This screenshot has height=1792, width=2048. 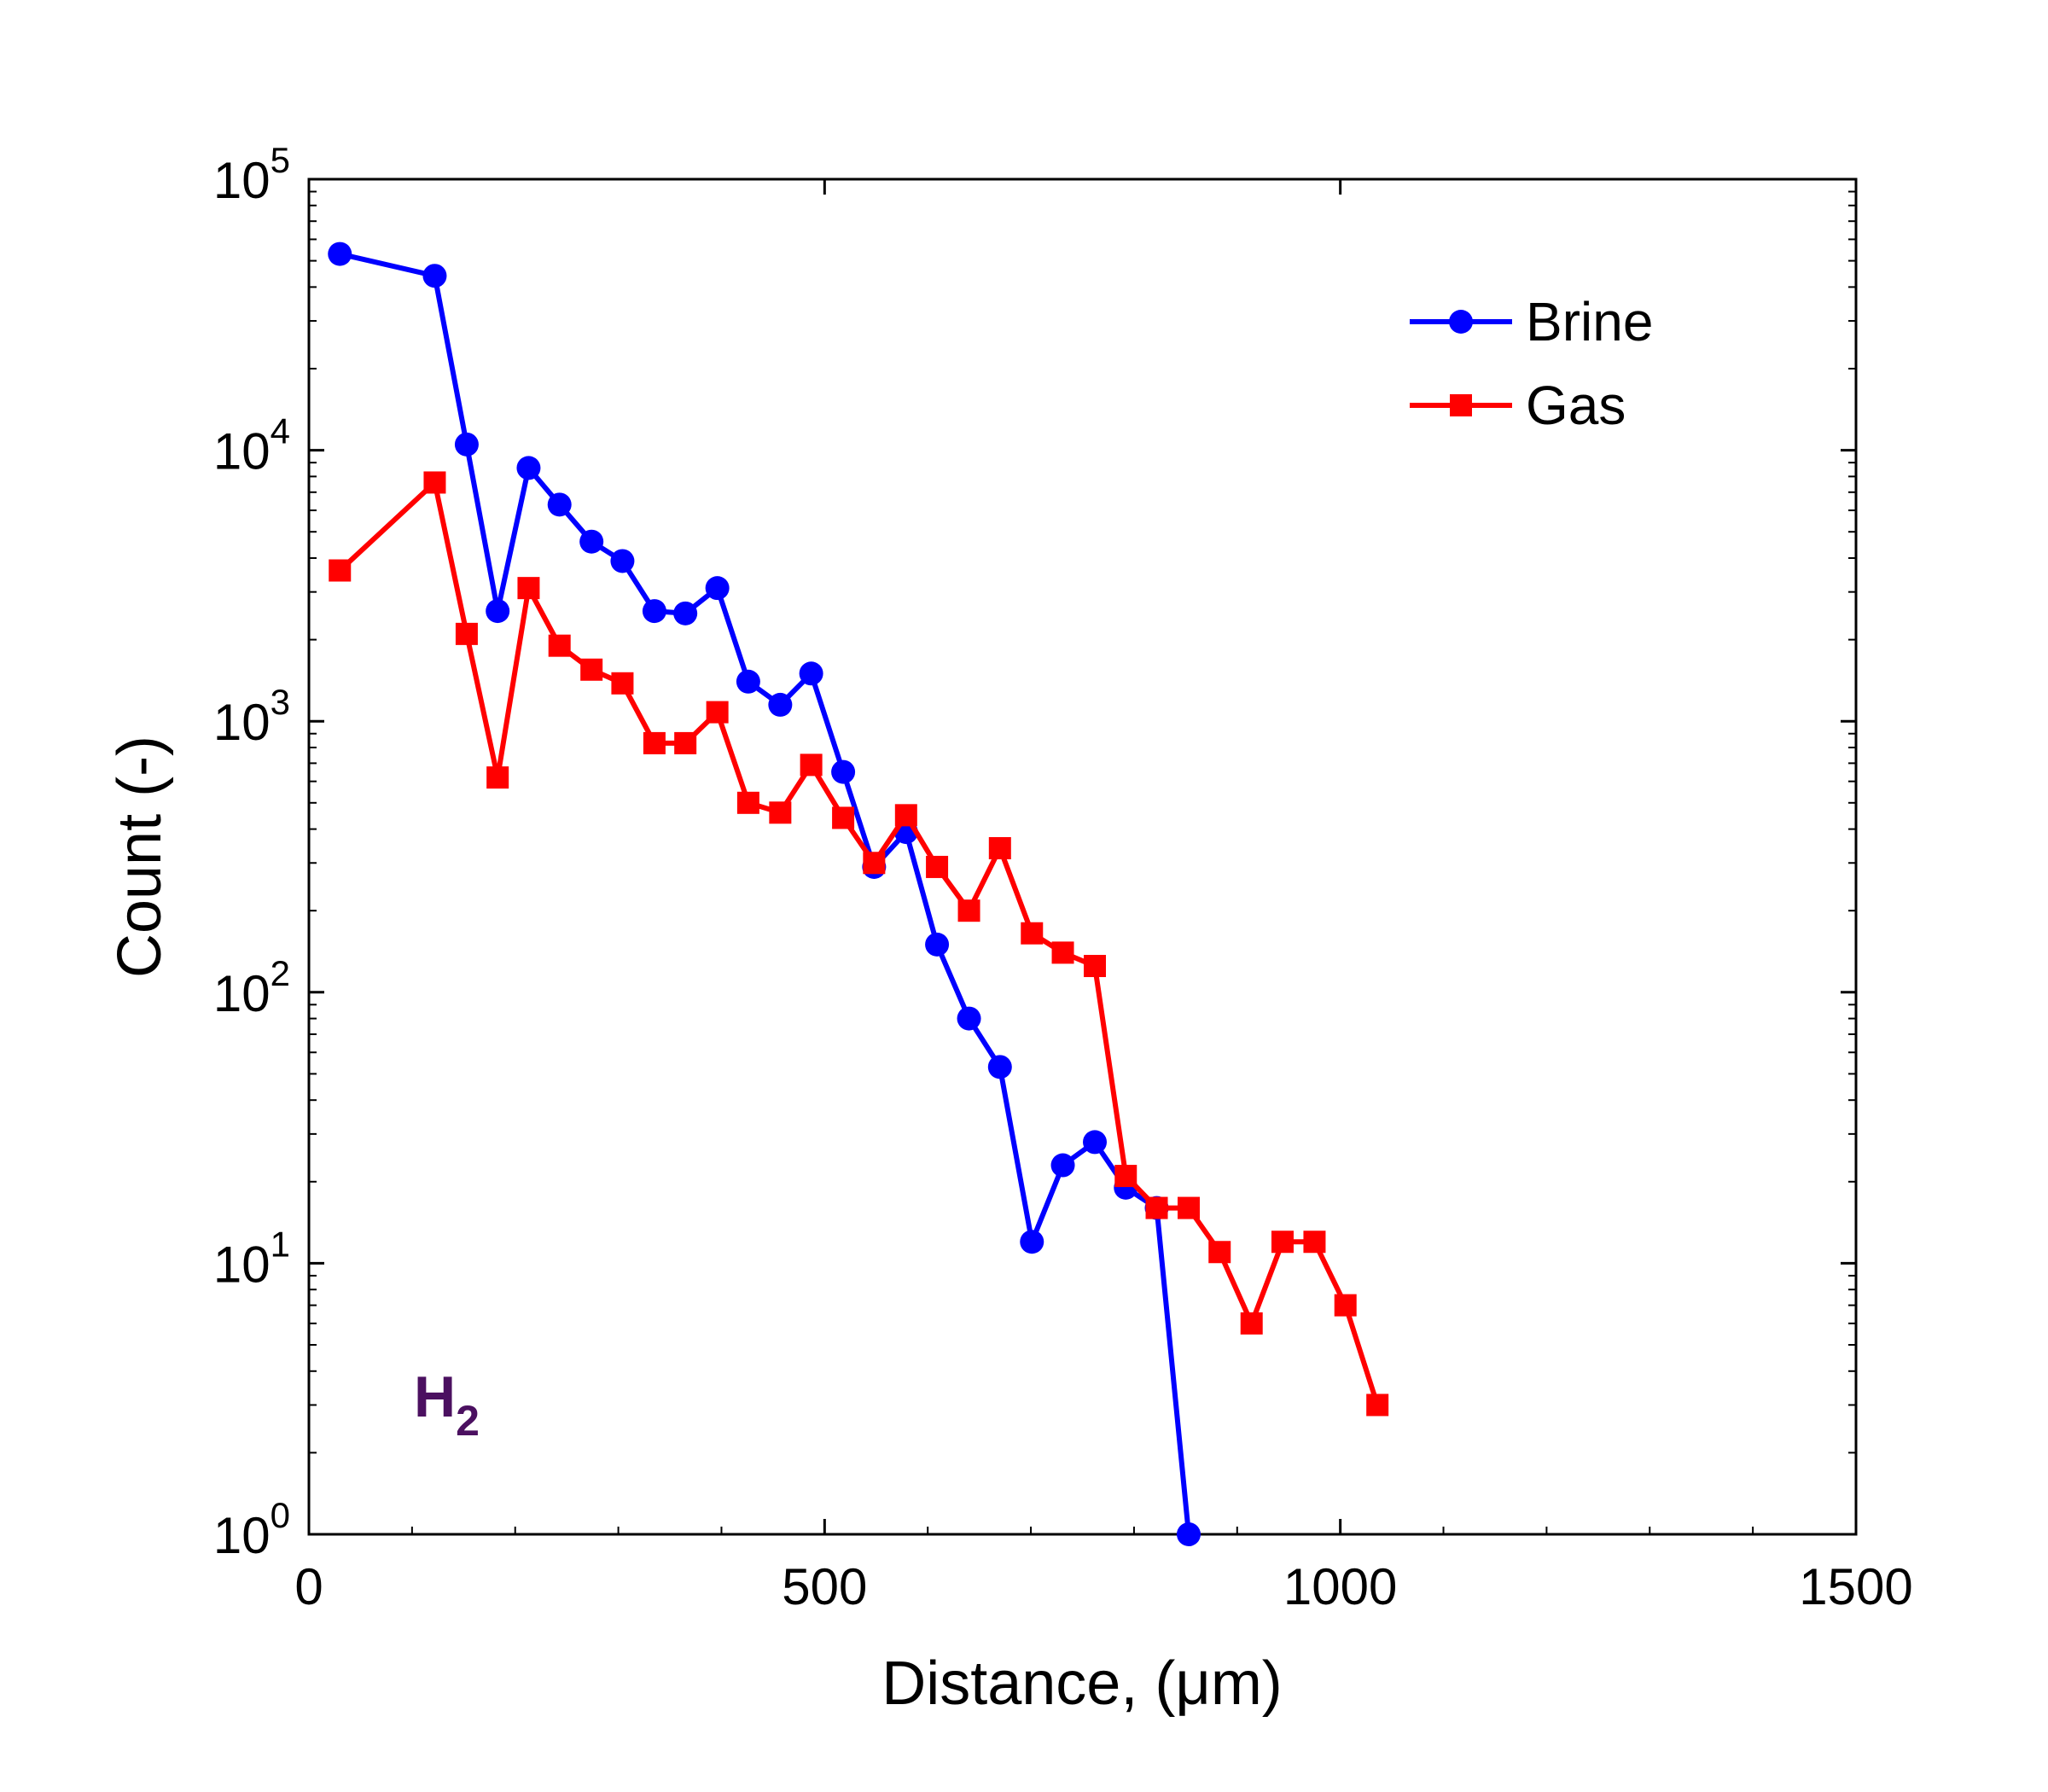 What do you see at coordinates (308, 1586) in the screenshot?
I see `x-tick-label-0: 0` at bounding box center [308, 1586].